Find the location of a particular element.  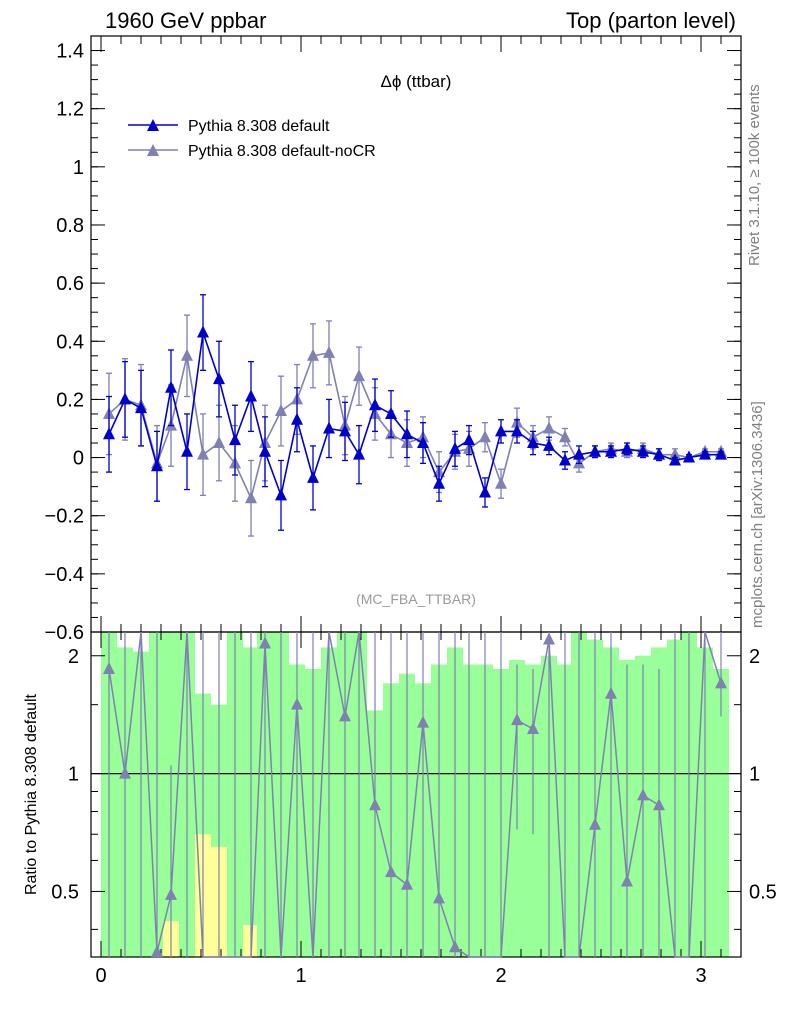

plot-title: Δϕ (ttbar) is located at coordinates (416, 81).